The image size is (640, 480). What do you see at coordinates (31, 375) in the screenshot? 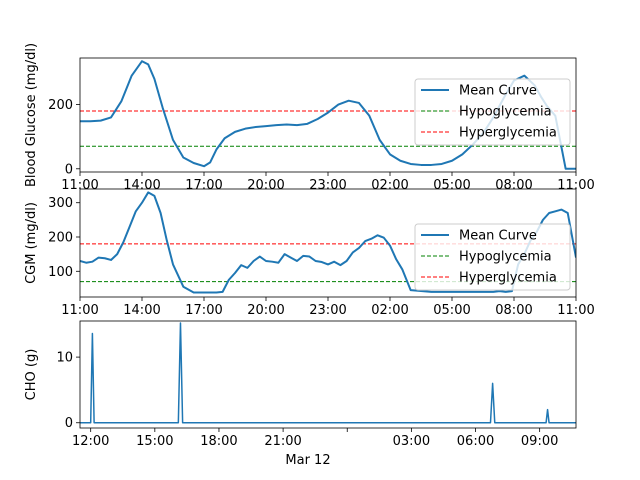
I see `y-axis-label: CHO (g)` at bounding box center [31, 375].